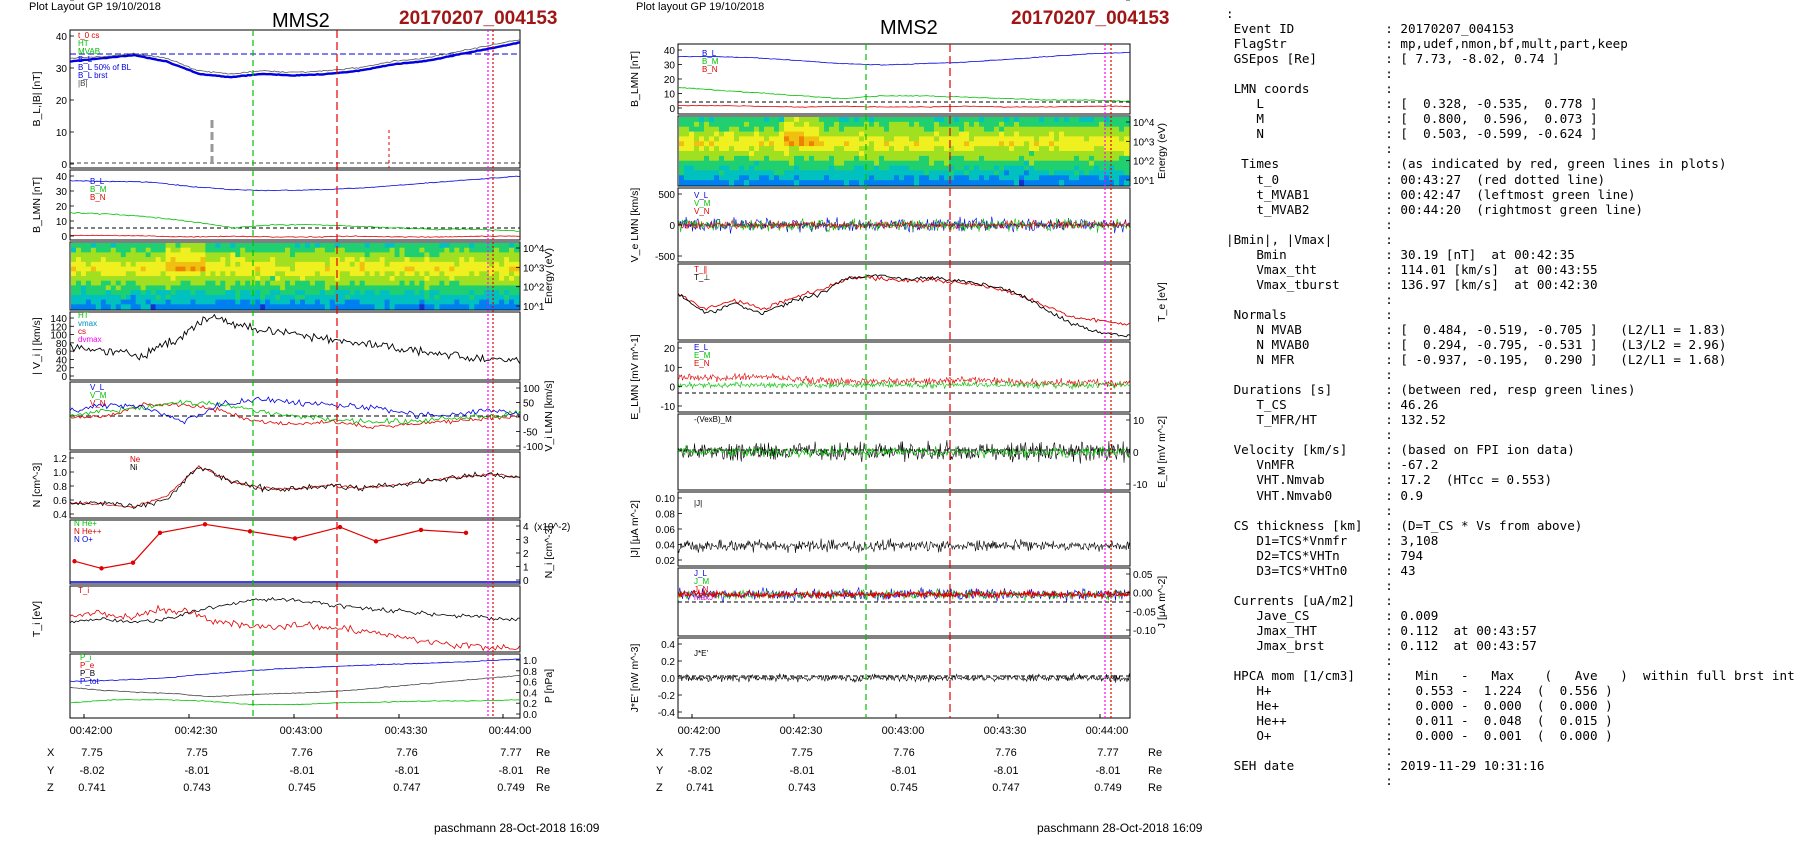 The image size is (1804, 841). Describe the element at coordinates (904, 302) in the screenshot. I see `panel-te` at that location.